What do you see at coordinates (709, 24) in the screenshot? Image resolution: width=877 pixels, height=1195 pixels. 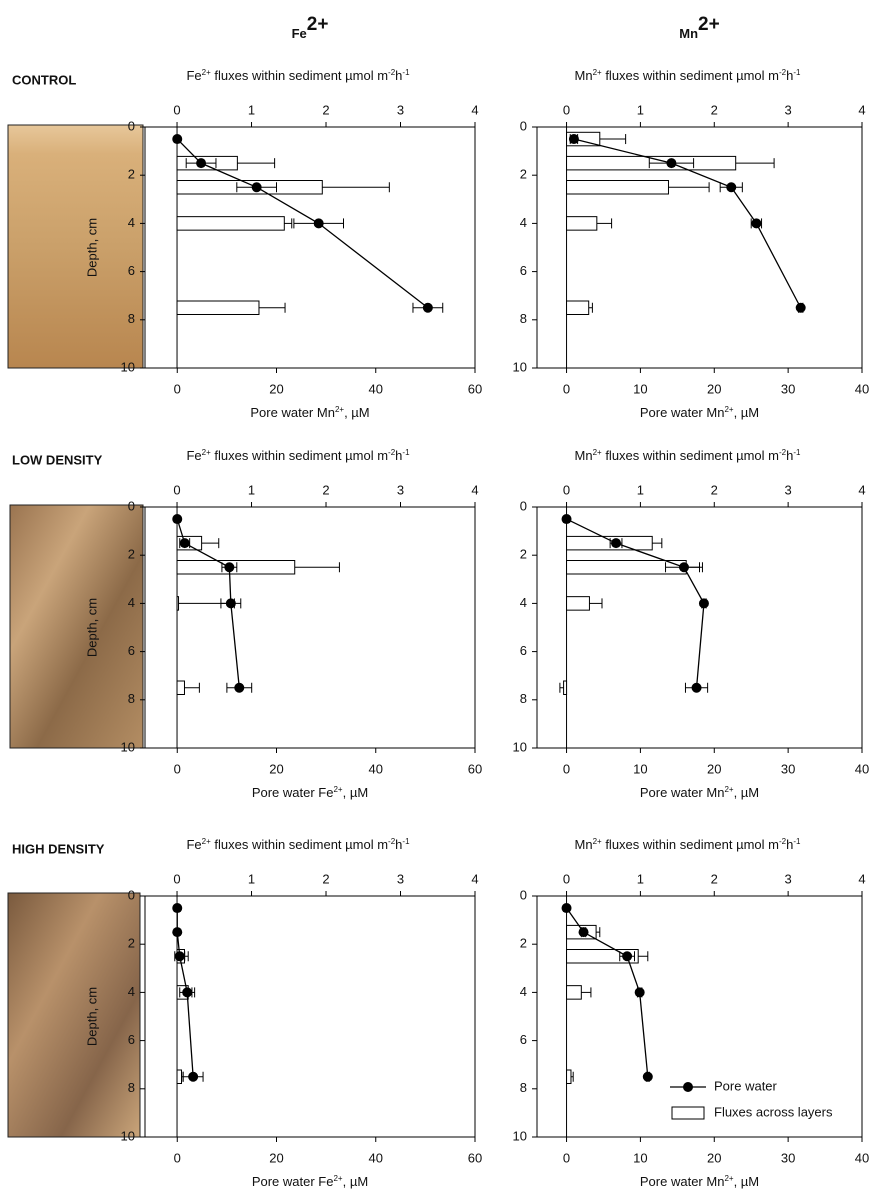 I see `column-title-part: 2+` at bounding box center [709, 24].